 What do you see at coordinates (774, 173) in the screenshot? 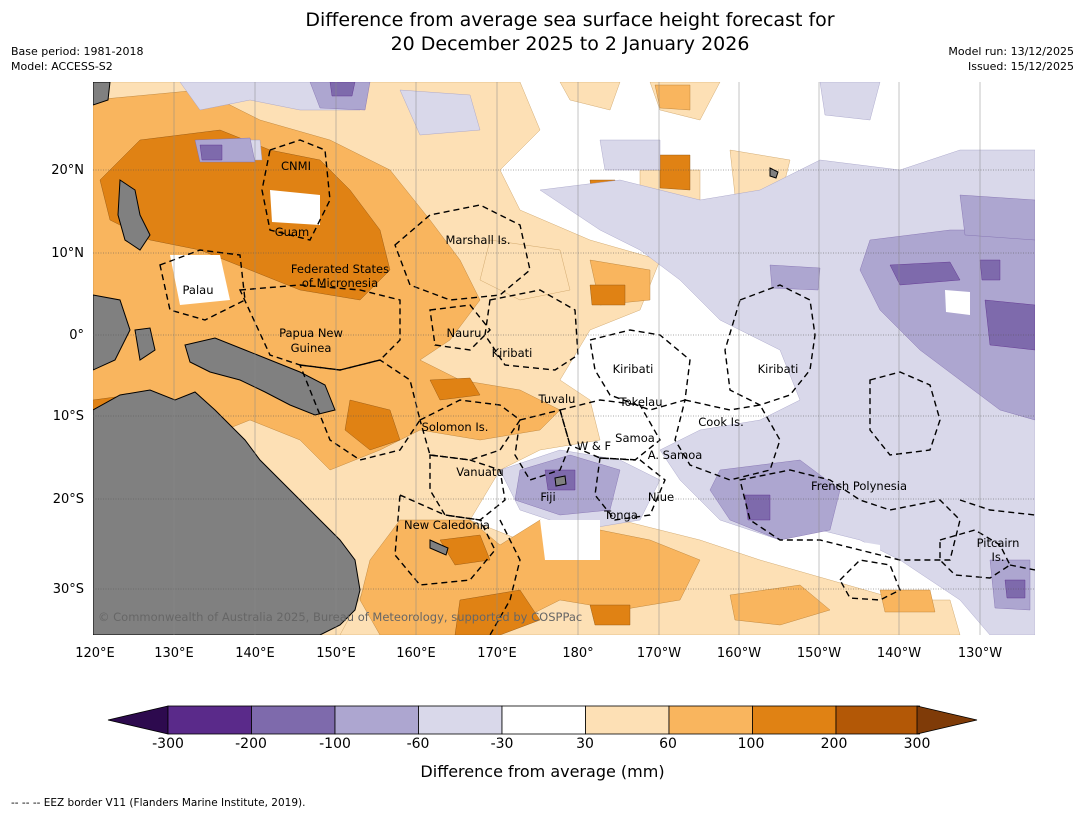
I see `hawaii` at bounding box center [774, 173].